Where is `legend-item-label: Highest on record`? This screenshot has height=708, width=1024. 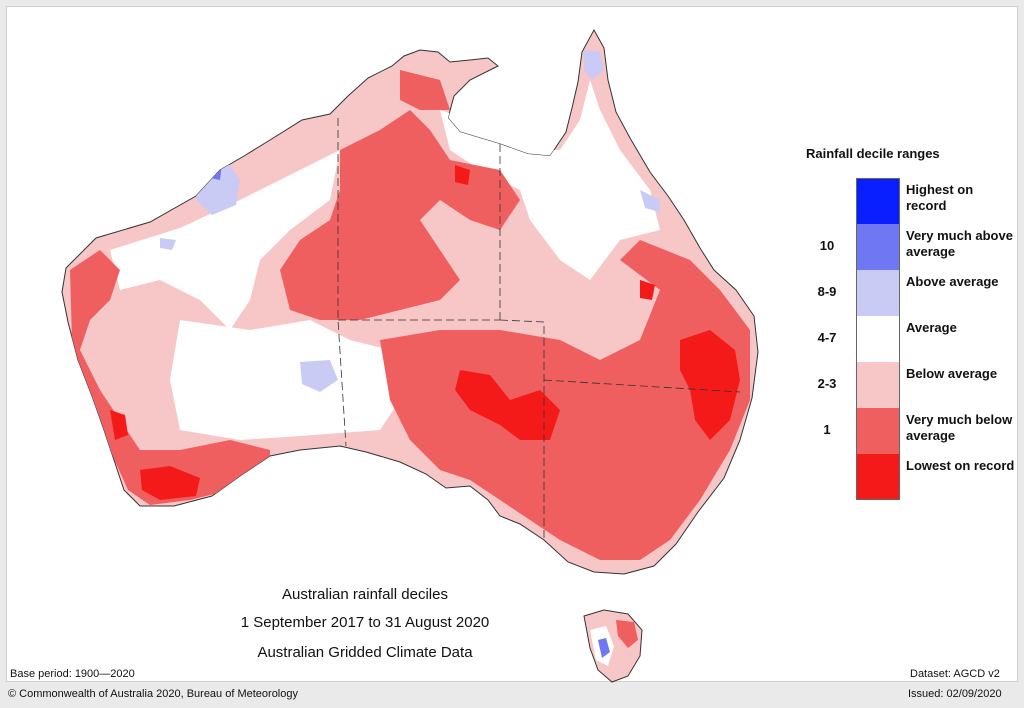
legend-item-label: Highest on record is located at coordinates (940, 197).